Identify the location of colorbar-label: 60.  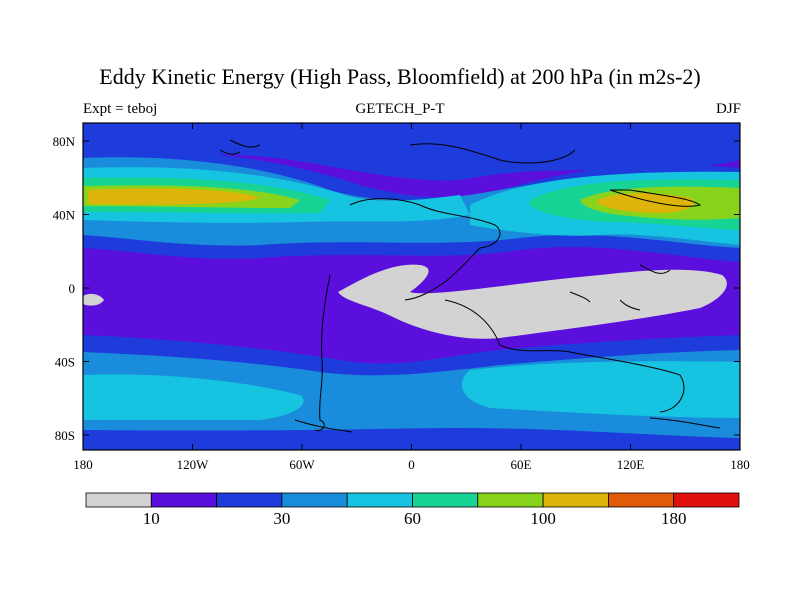
(412, 518).